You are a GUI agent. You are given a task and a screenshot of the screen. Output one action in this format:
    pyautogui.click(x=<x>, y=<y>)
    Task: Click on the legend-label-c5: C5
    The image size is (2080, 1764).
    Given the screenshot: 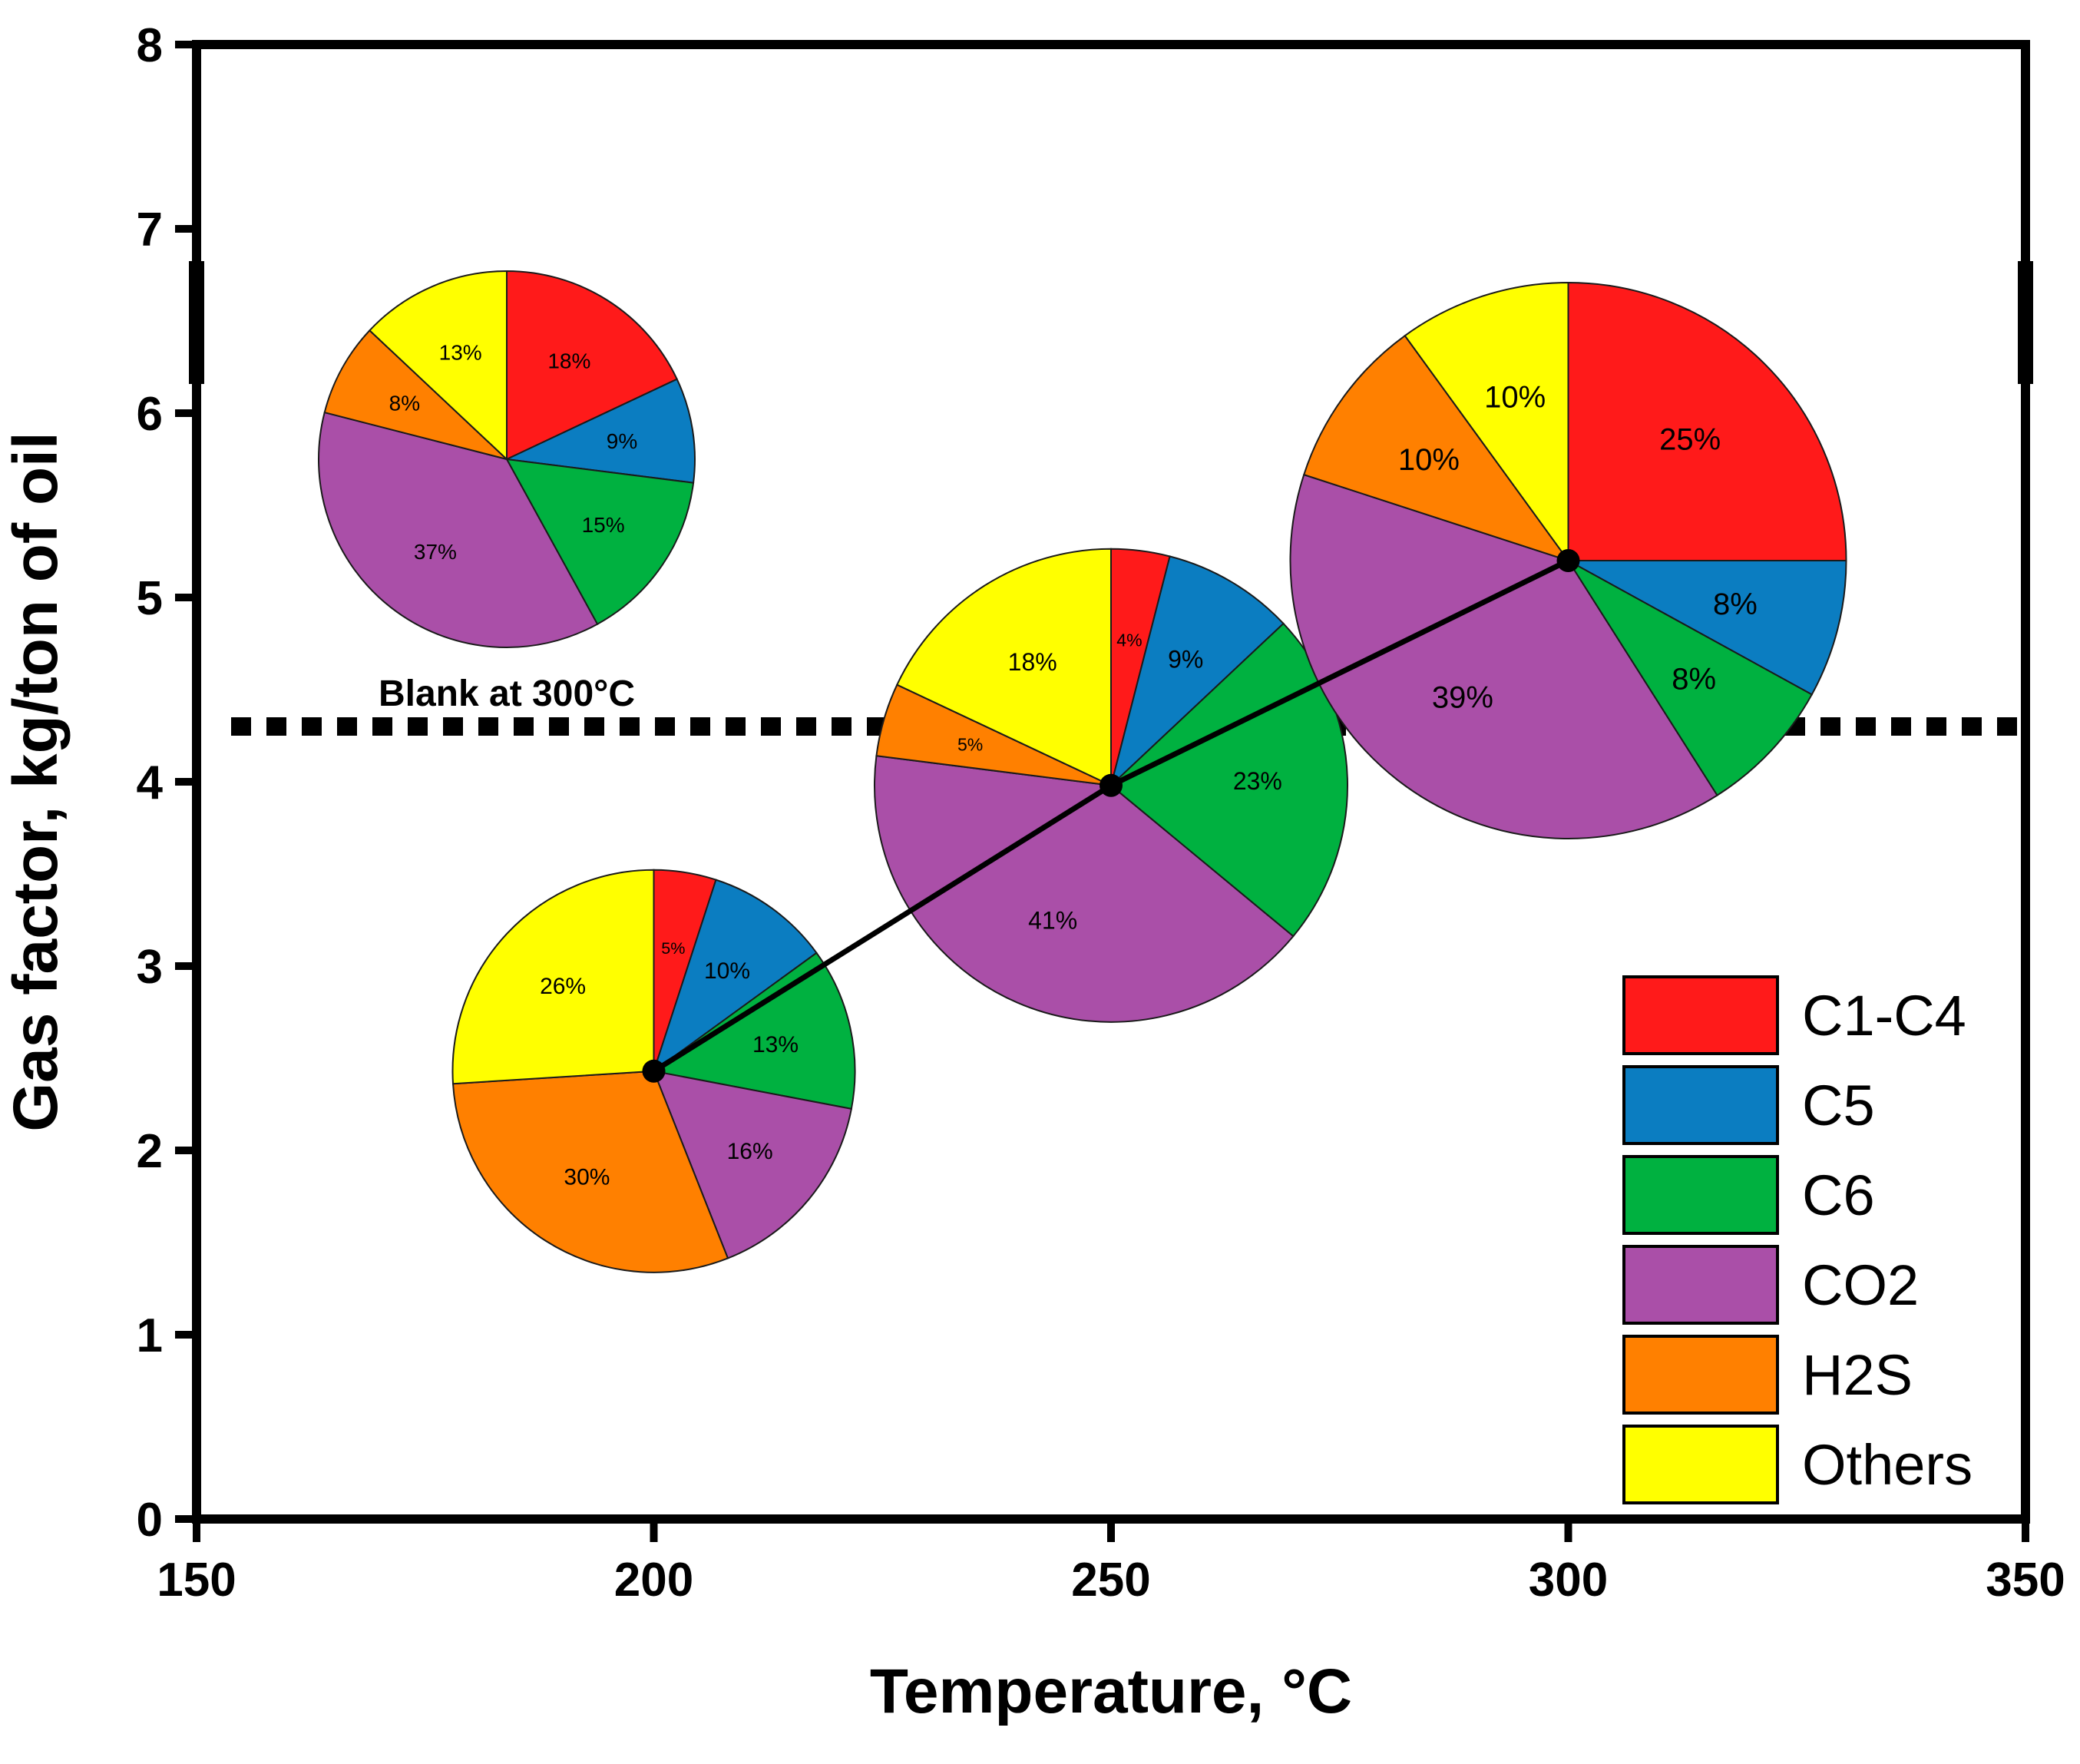 What is the action you would take?
    pyautogui.click(x=1838, y=1105)
    